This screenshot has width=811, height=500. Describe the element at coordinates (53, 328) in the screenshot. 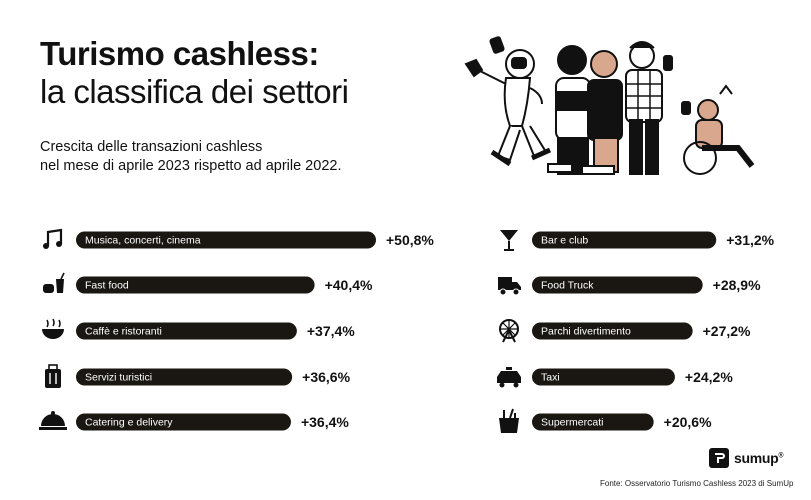

I see `bowl-icon` at that location.